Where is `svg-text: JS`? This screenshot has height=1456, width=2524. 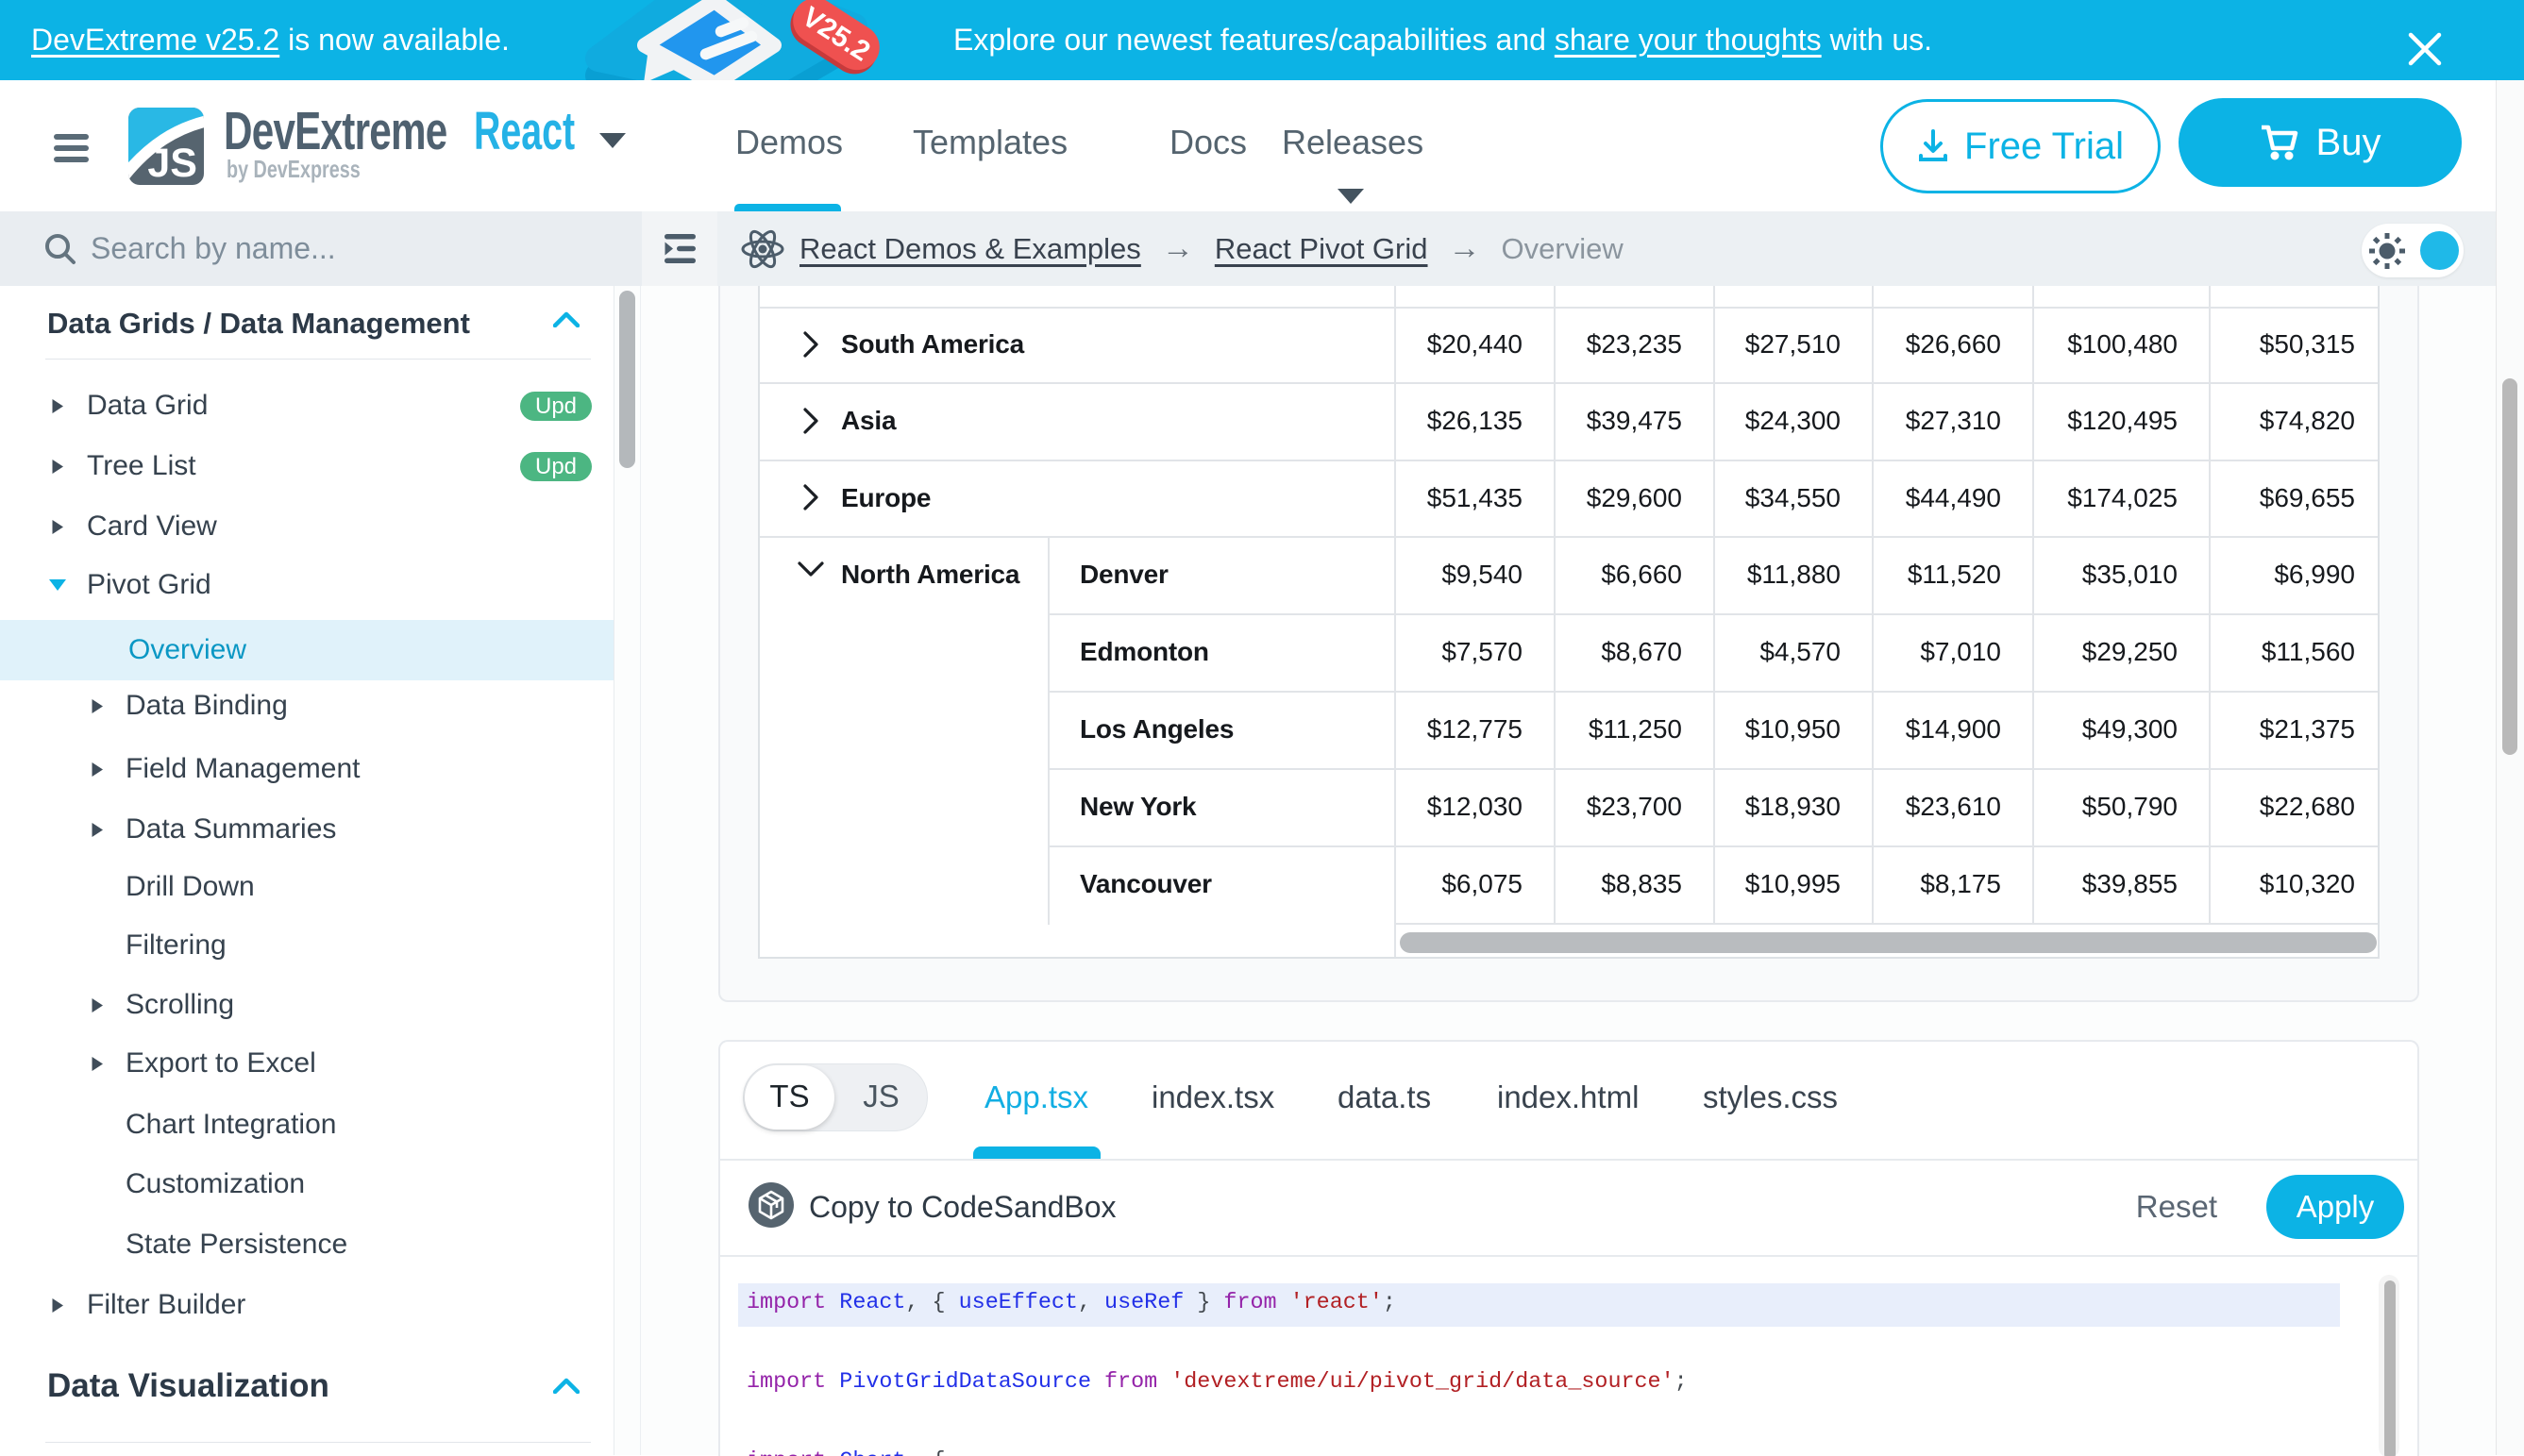 svg-text: JS is located at coordinates (172, 163).